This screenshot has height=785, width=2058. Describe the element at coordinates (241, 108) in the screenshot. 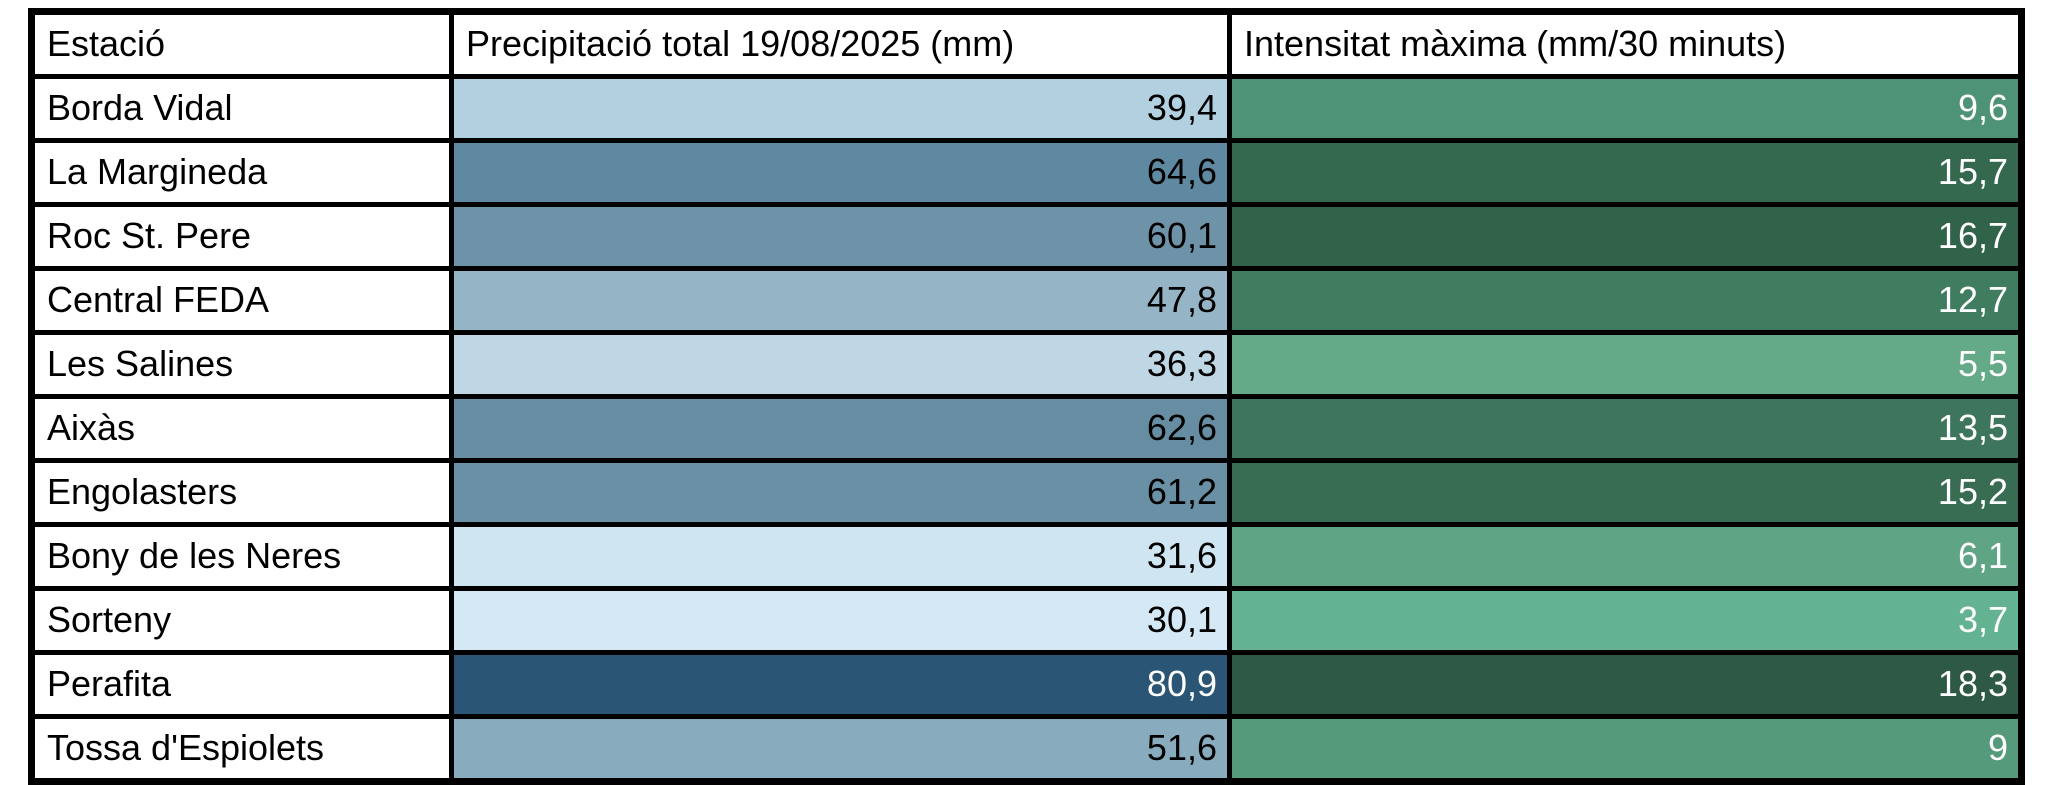

I see `station-name-cell: Borda Vidal` at that location.